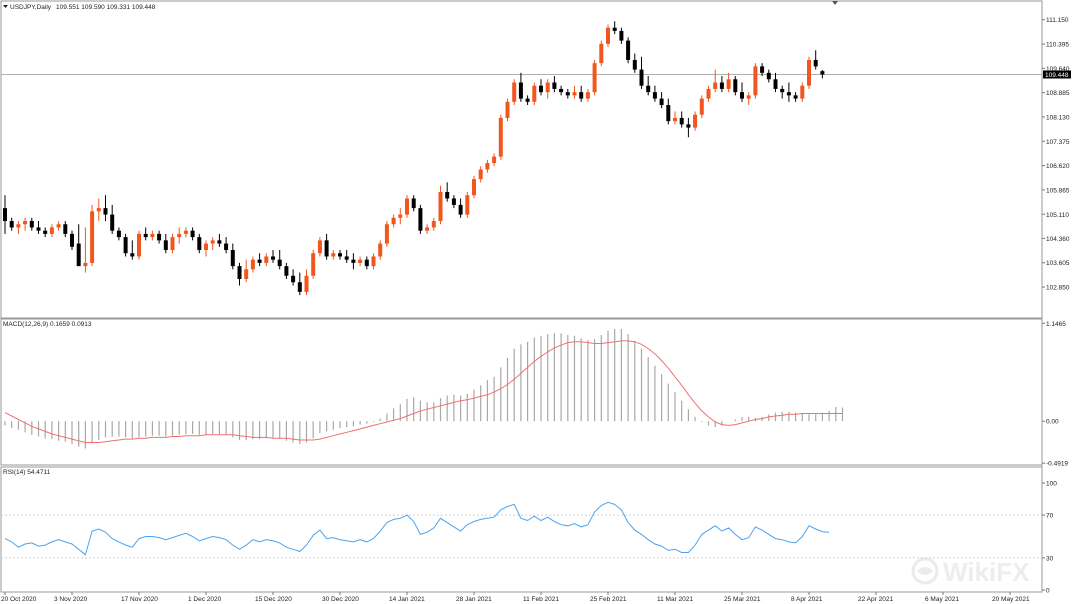 This screenshot has height=604, width=1072. I want to click on shift-marker-icon, so click(835, 3).